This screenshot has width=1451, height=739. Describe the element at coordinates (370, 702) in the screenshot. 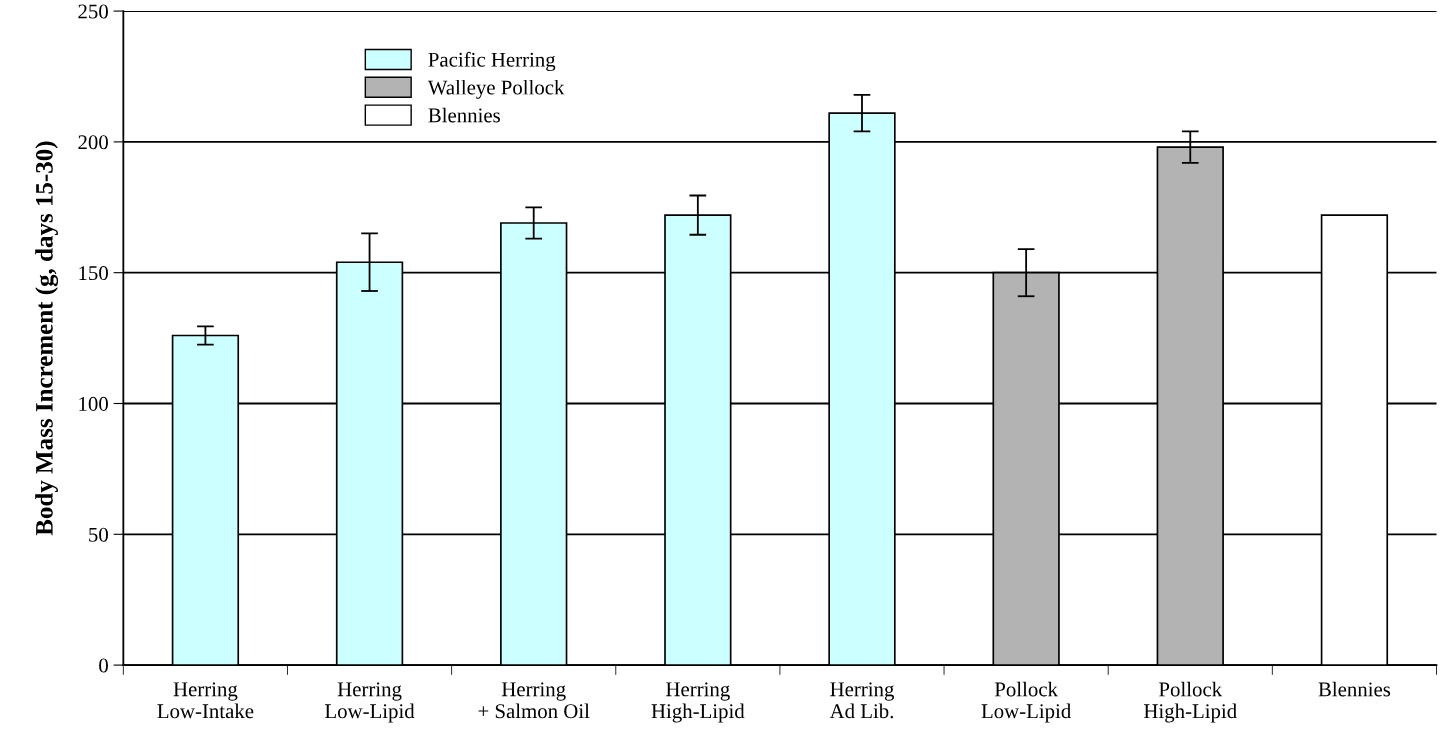

I see `x-tick-label: Herring Low-Lipid` at that location.